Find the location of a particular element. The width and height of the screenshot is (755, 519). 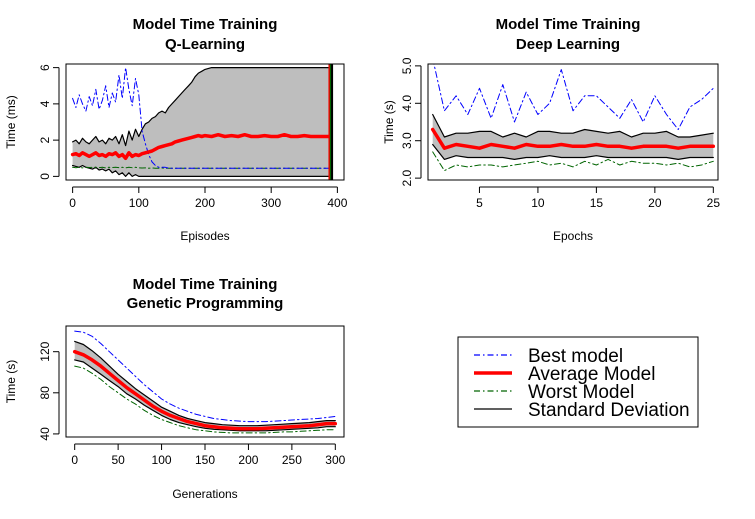

qlearning-sd-band is located at coordinates (201, 122).